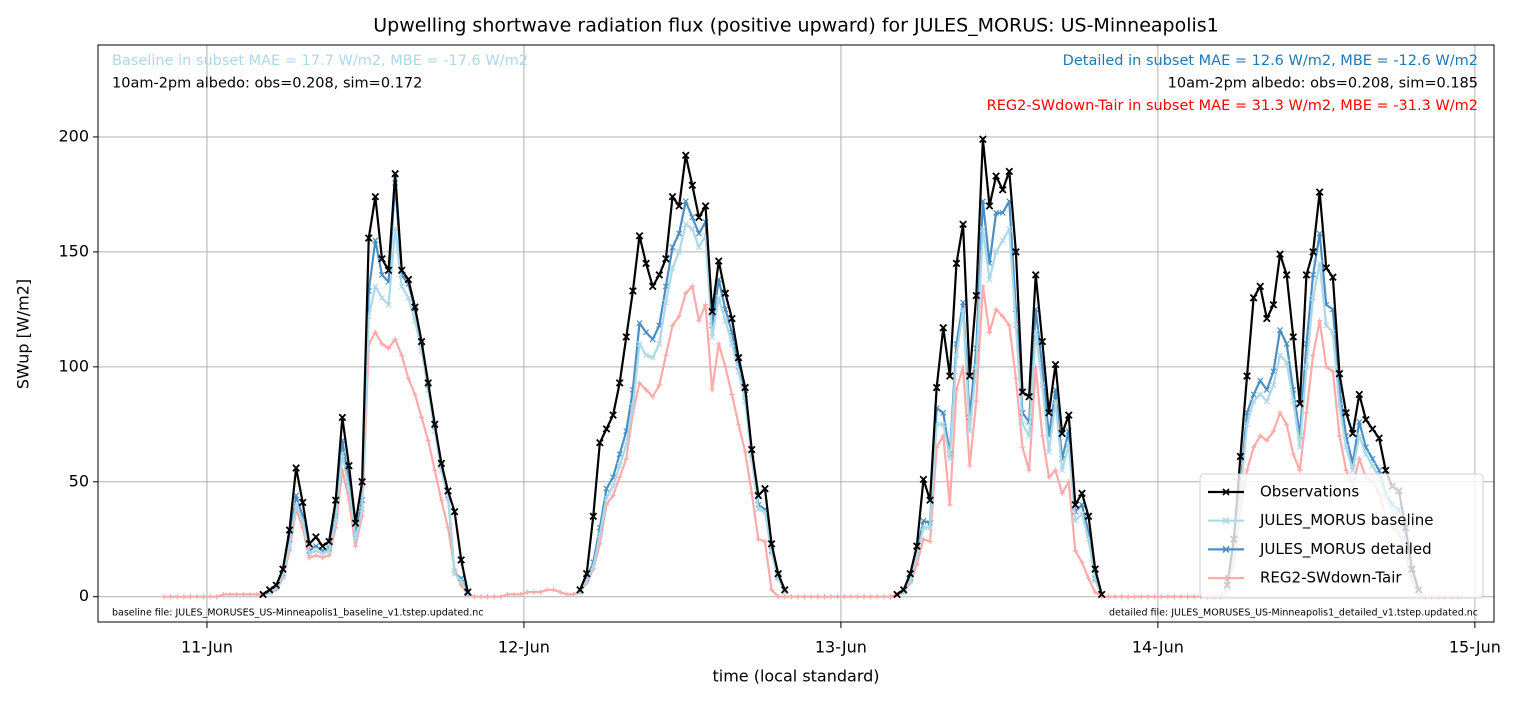 This screenshot has width=1524, height=701. What do you see at coordinates (524, 647) in the screenshot?
I see `x-tick-label: 12-Jun` at bounding box center [524, 647].